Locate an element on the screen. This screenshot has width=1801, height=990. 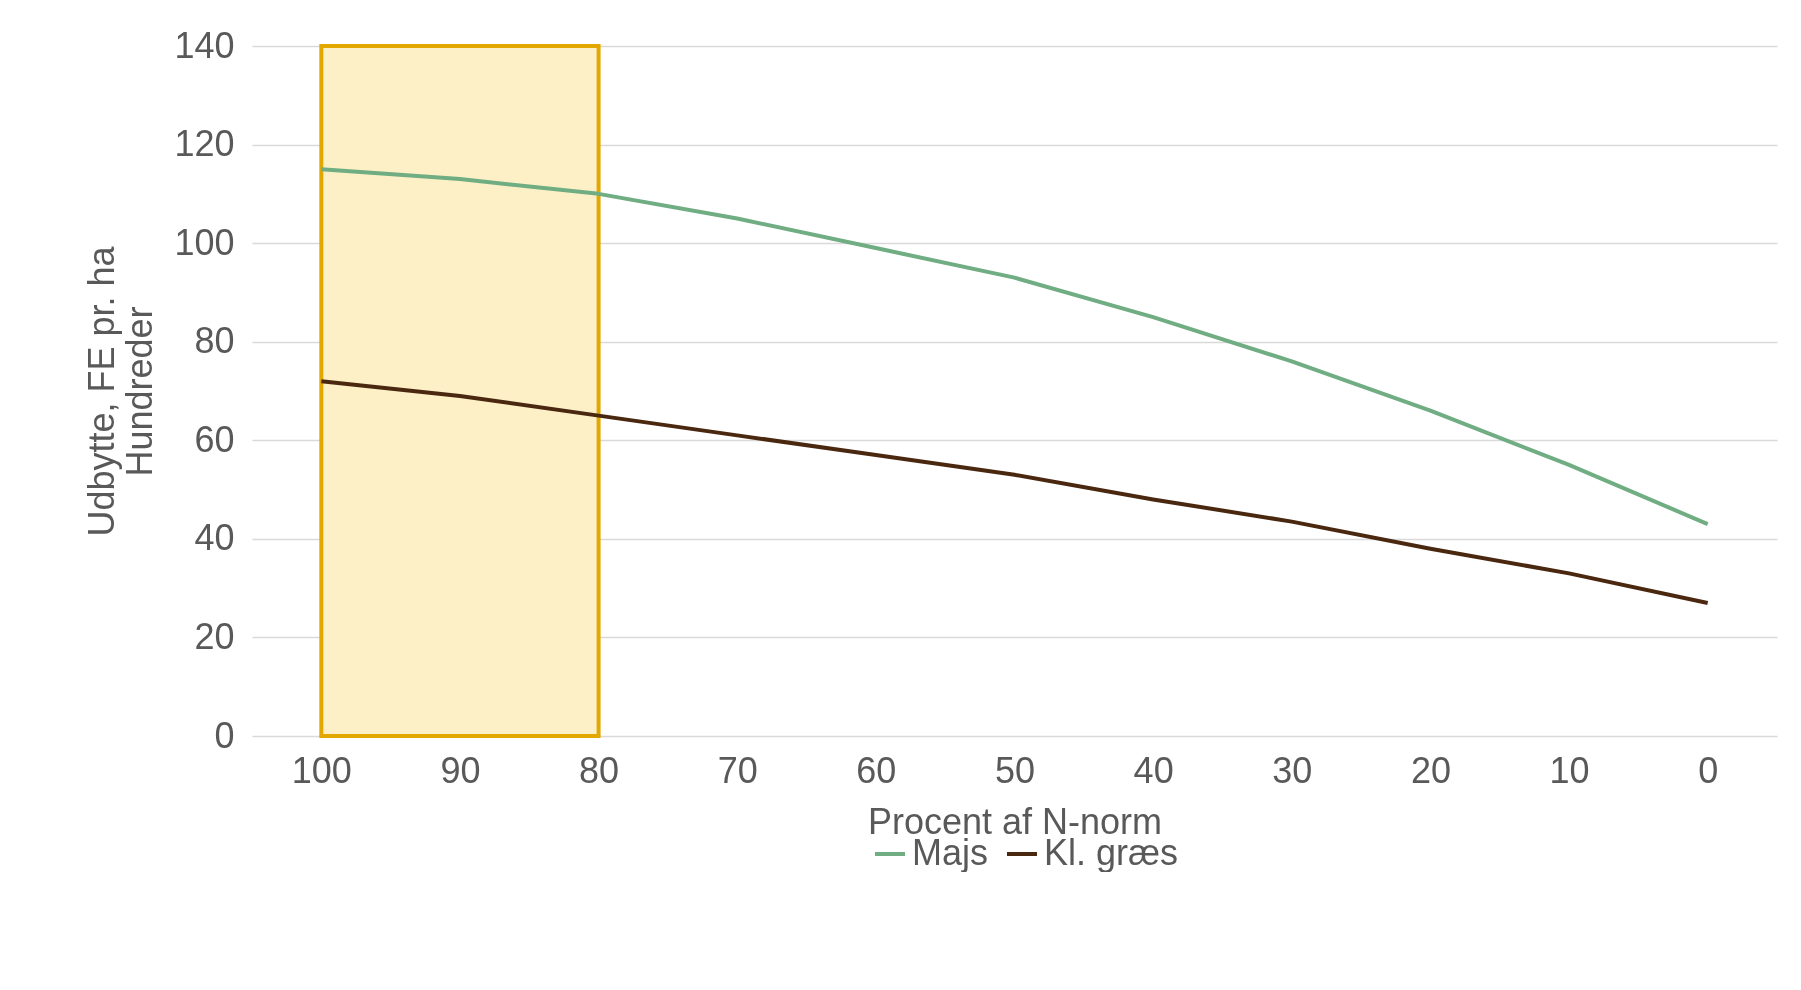
y-tick-label: 140 is located at coordinates (204, 45).